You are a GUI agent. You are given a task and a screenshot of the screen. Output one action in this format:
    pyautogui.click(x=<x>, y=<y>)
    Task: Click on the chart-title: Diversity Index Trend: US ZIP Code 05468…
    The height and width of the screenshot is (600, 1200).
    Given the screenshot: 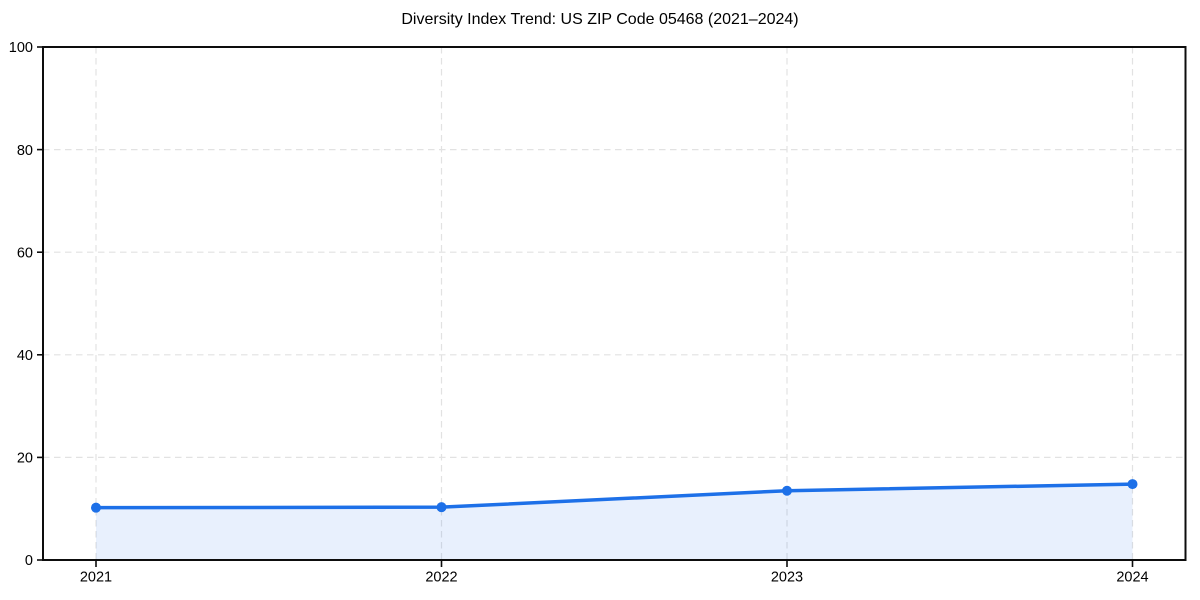 What is the action you would take?
    pyautogui.click(x=600, y=19)
    